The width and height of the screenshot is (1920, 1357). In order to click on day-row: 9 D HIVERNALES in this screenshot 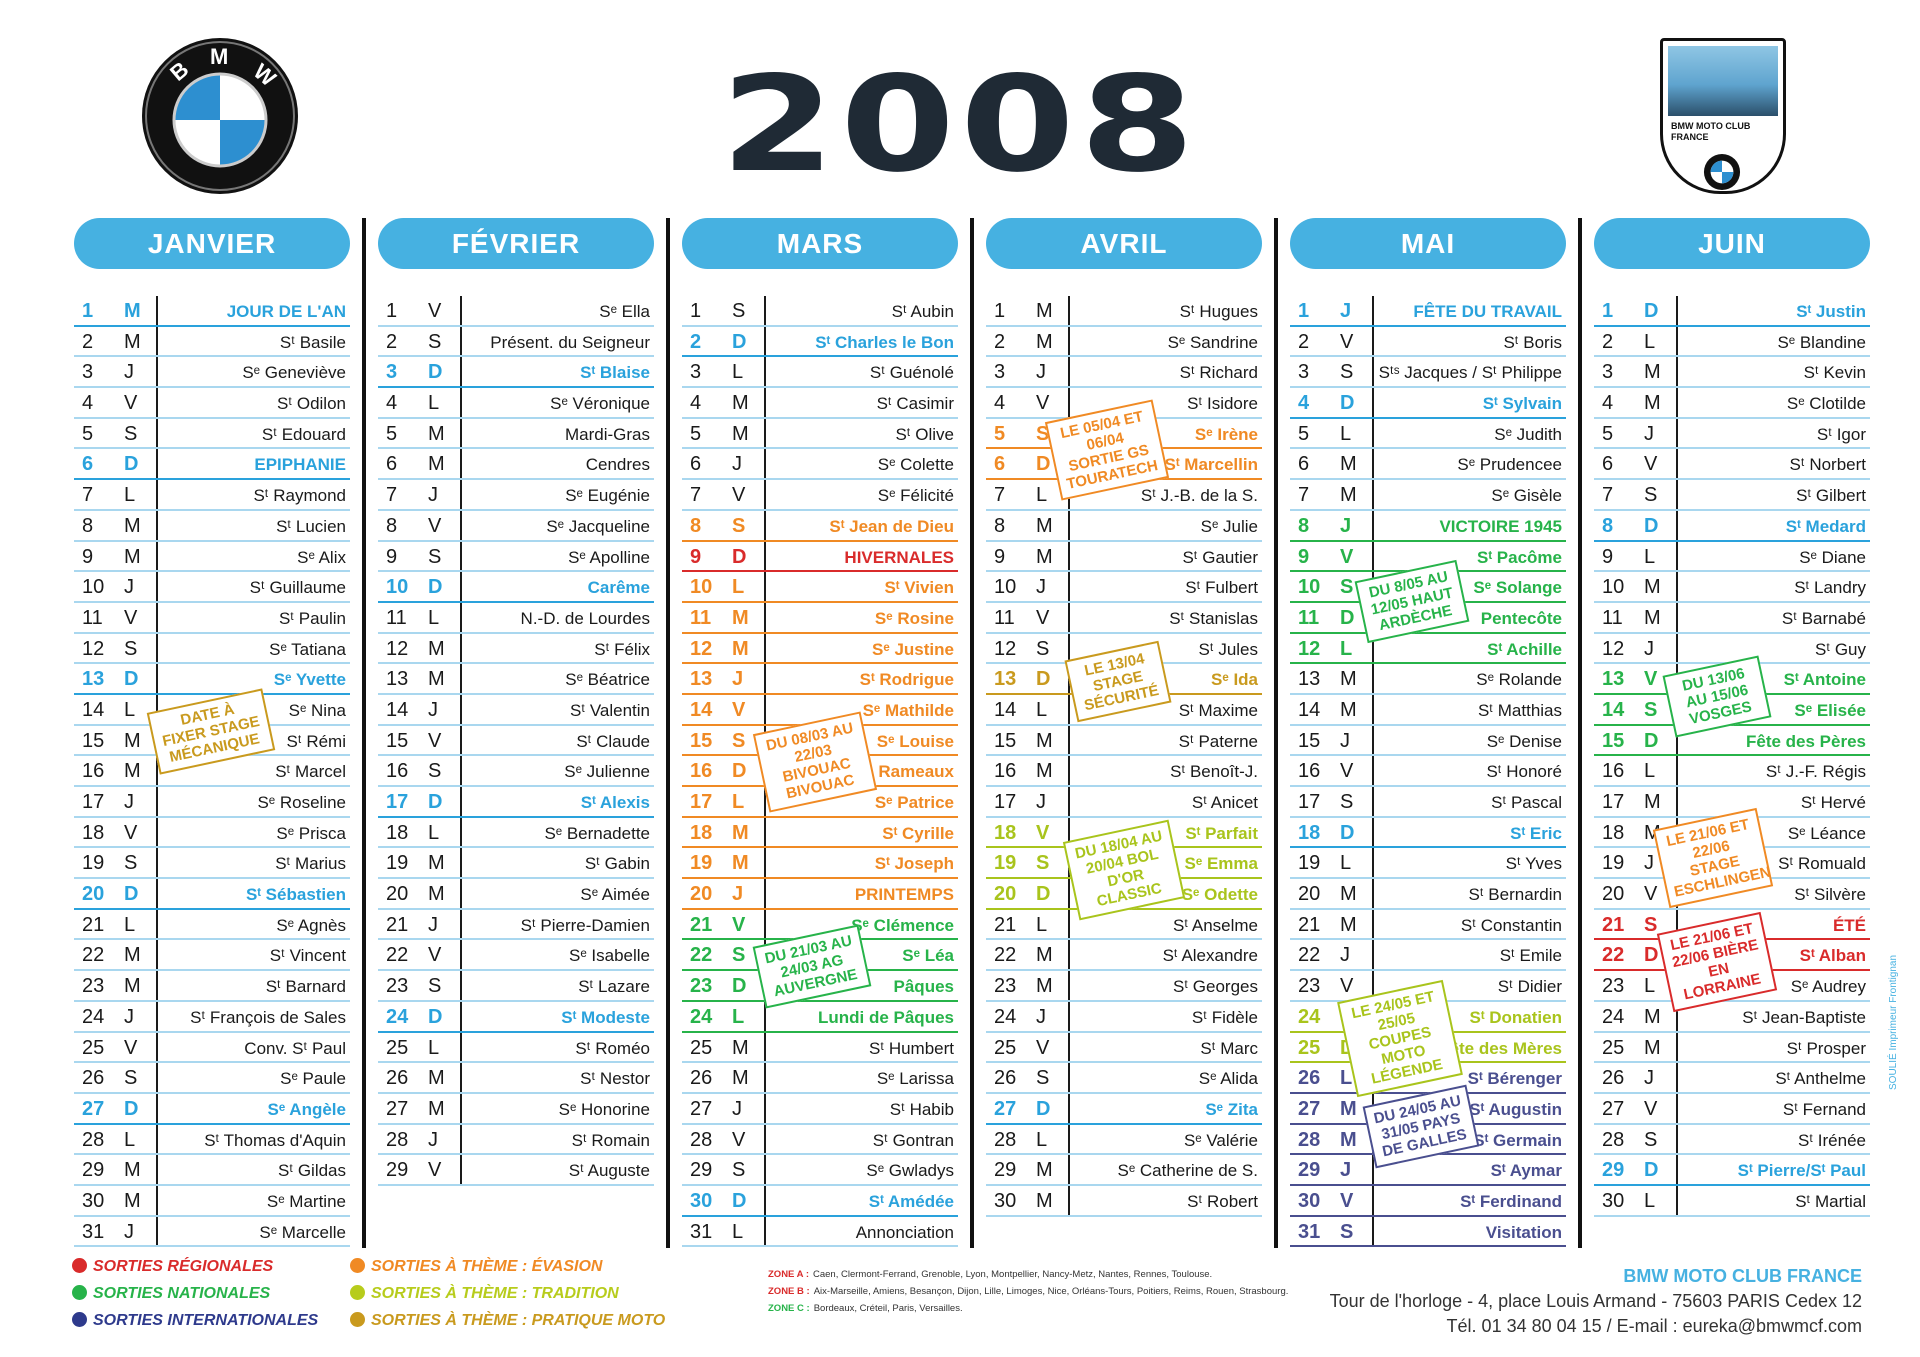, I will do `click(820, 557)`.